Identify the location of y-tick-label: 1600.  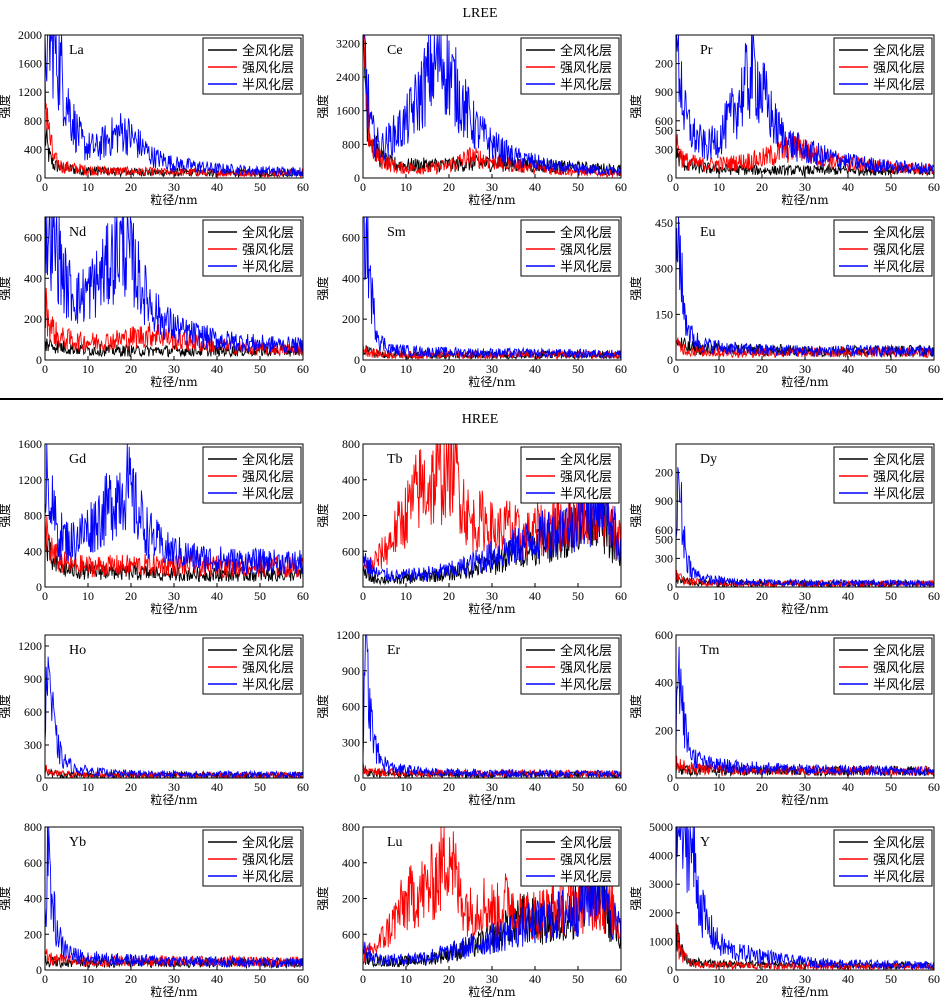
(30, 64).